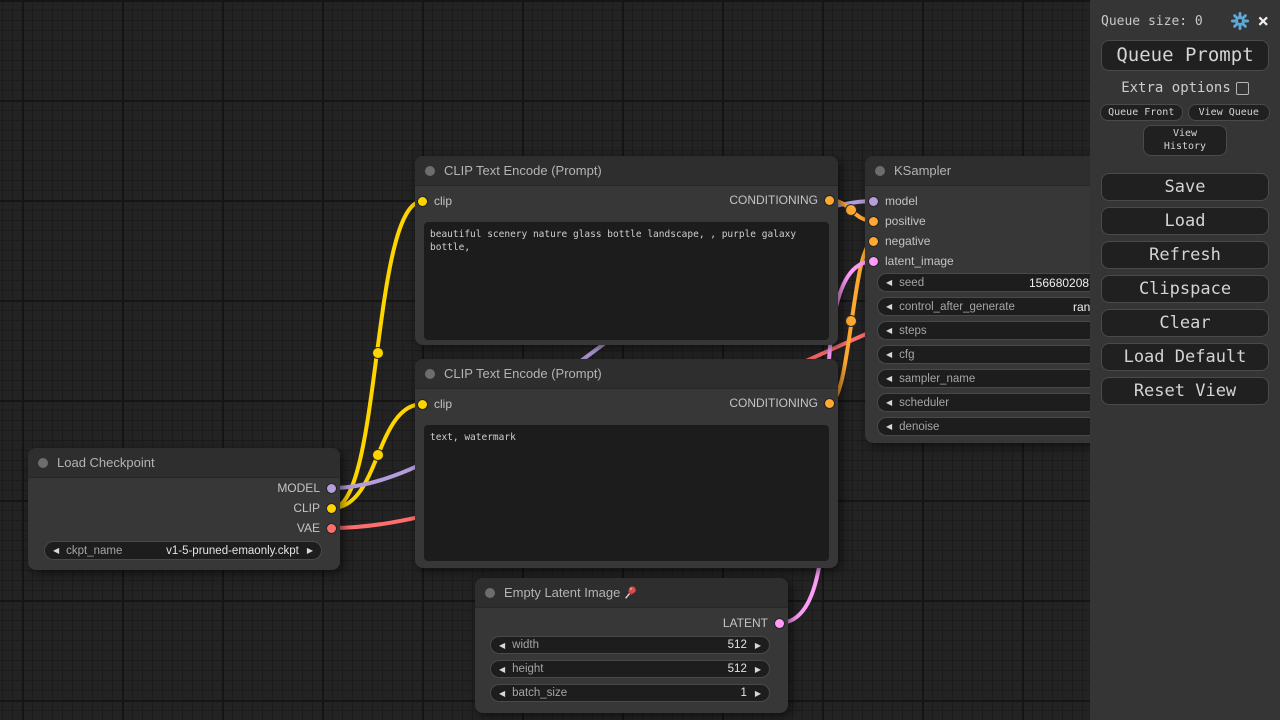  I want to click on load-default-button: Load Default, so click(1185, 357).